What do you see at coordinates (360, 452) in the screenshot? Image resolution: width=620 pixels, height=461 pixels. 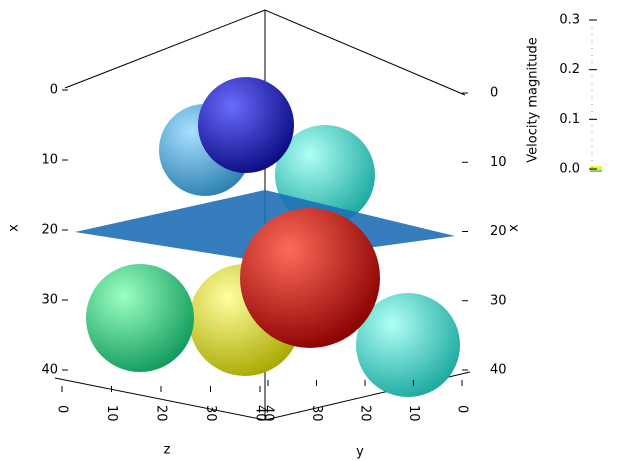 I see `axis-title: y` at bounding box center [360, 452].